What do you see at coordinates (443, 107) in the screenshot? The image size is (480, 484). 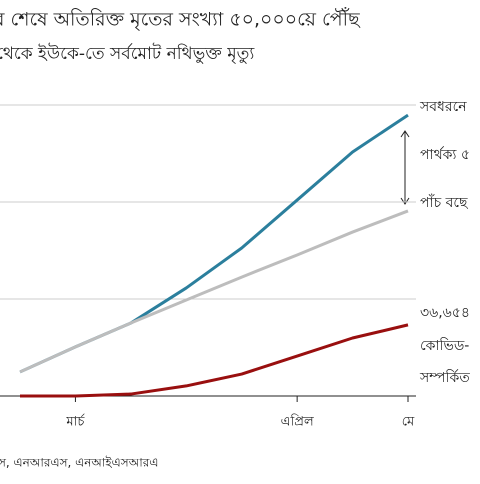 I see `series-label: সবধরনে` at bounding box center [443, 107].